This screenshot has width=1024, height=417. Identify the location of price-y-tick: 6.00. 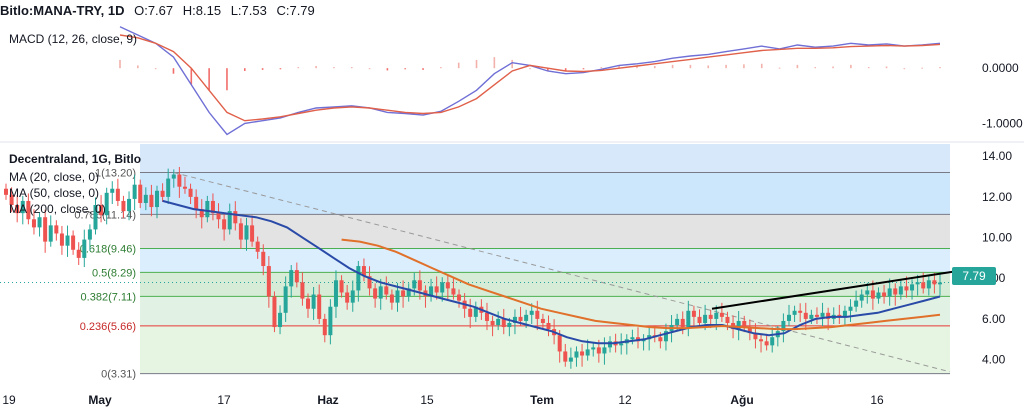
(994, 319).